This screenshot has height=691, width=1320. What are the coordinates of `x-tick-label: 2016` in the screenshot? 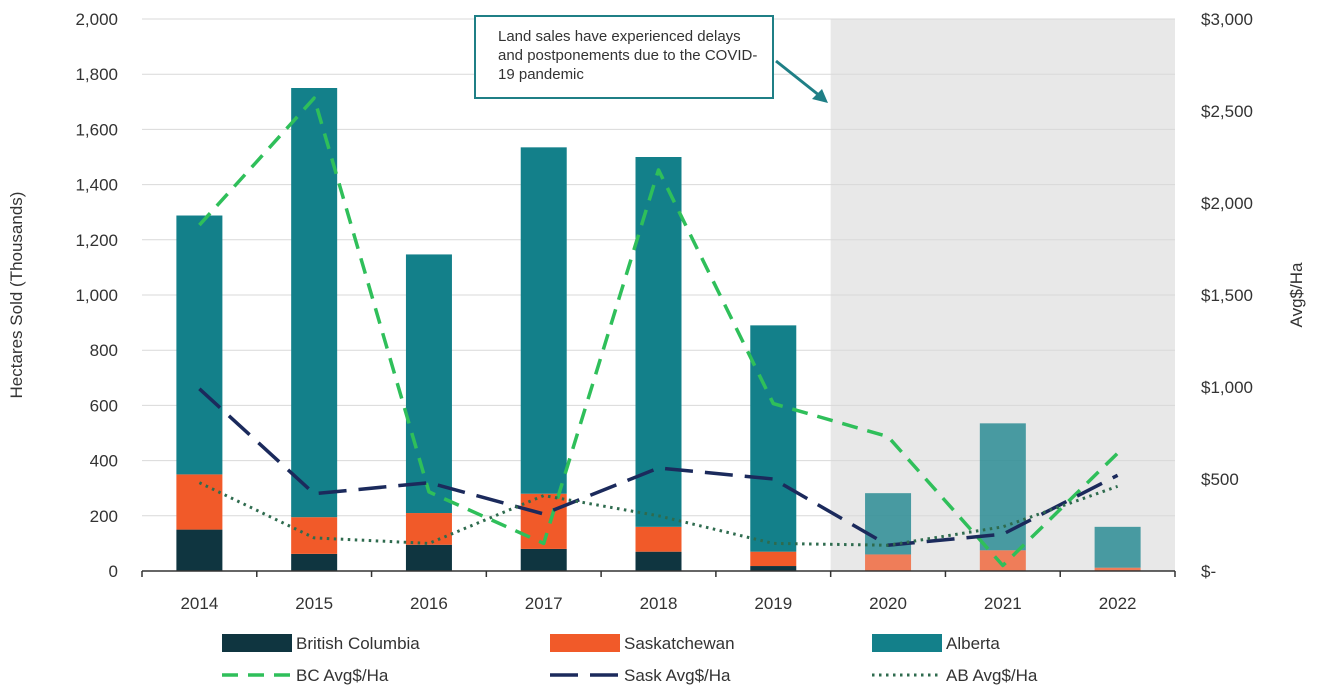 It's located at (429, 603).